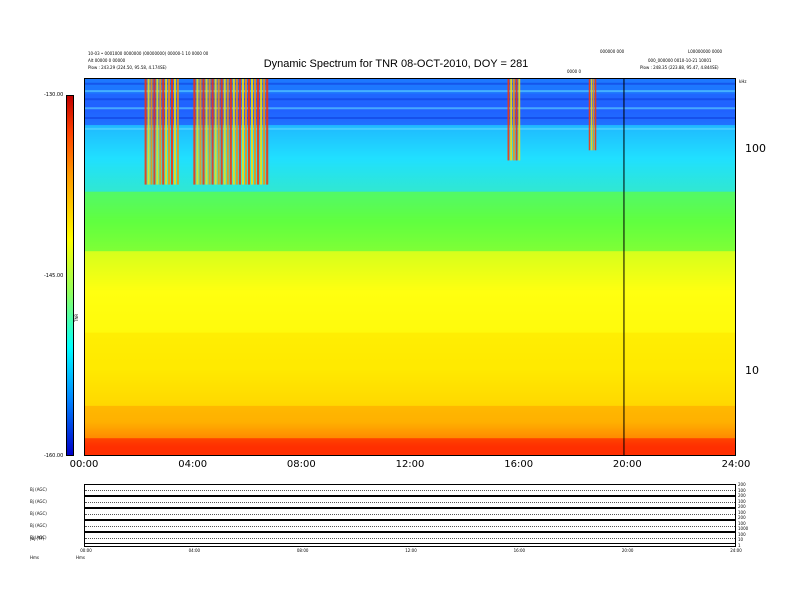 The height and width of the screenshot is (612, 792). Describe the element at coordinates (574, 71) in the screenshot. I see `header-center-small: 0000 0` at that location.